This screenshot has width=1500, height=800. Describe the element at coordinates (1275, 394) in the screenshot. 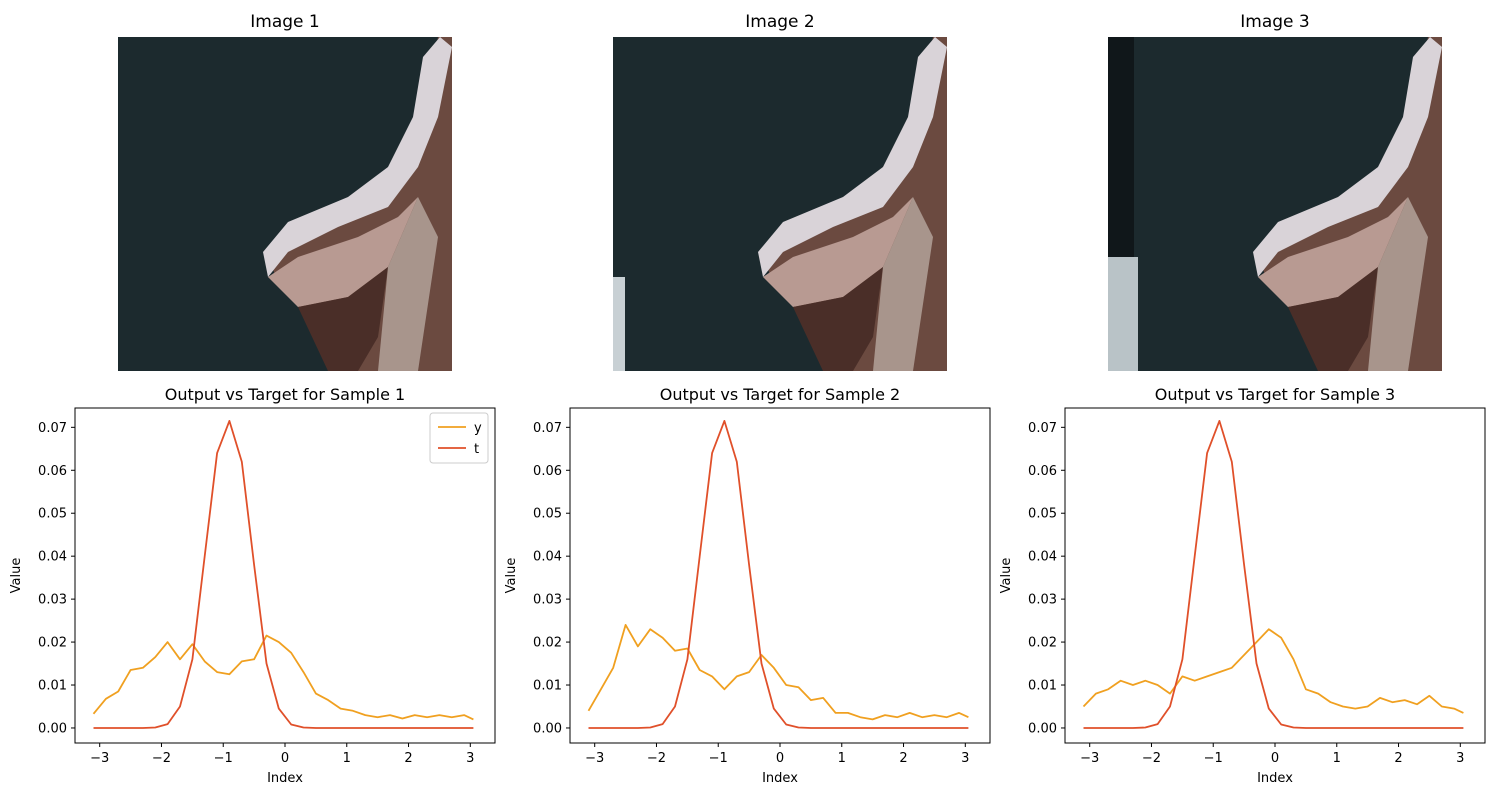

I see `chart-title: Output vs Target for Sample 3` at that location.